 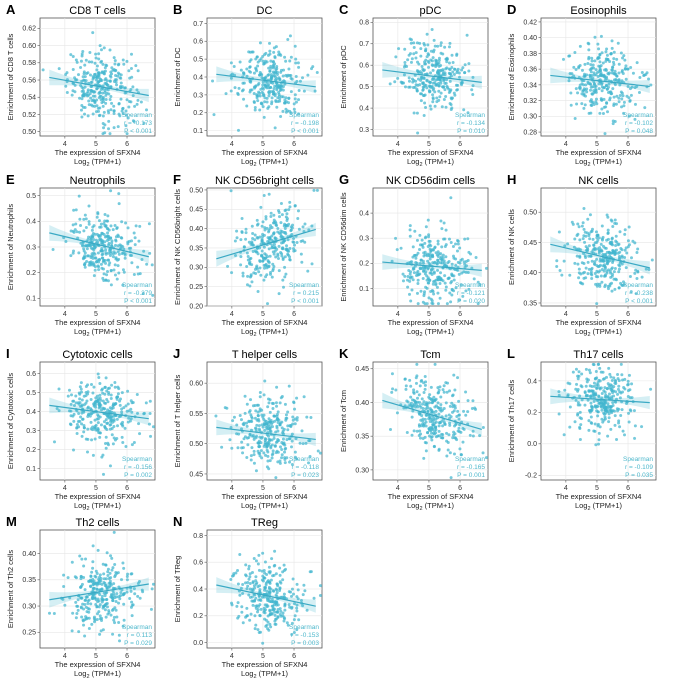 What do you see at coordinates (471, 475) in the screenshot?
I see `stat-p: P = 0.001` at bounding box center [471, 475].